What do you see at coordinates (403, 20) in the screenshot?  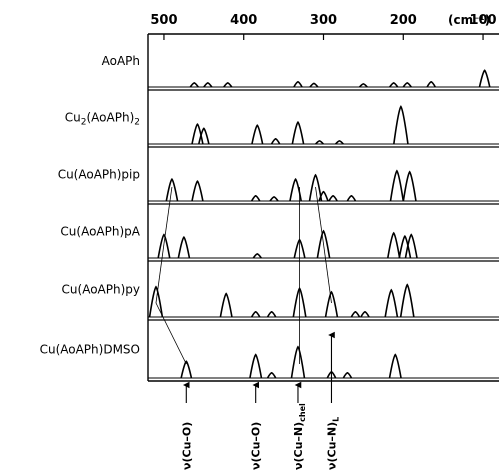 I see `x-tick-label: 200` at bounding box center [403, 20].